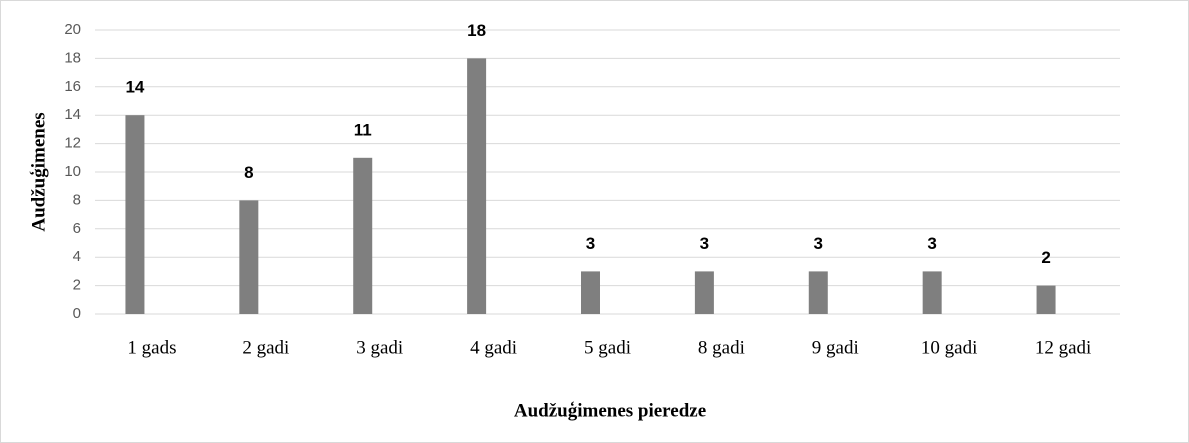  I want to click on y-tick-label: 10, so click(72, 171).